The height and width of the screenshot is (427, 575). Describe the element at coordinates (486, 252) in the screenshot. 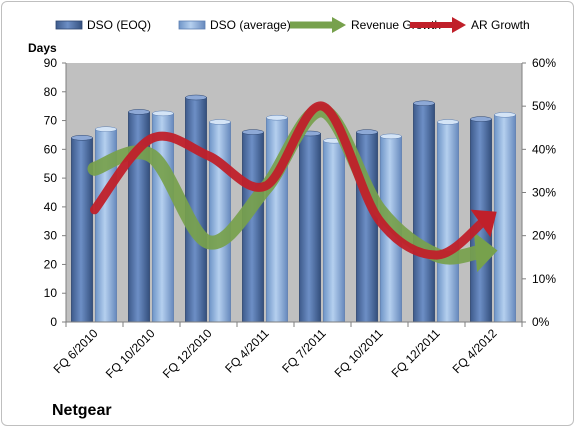

I see `arrowhead-revenue-growth` at that location.